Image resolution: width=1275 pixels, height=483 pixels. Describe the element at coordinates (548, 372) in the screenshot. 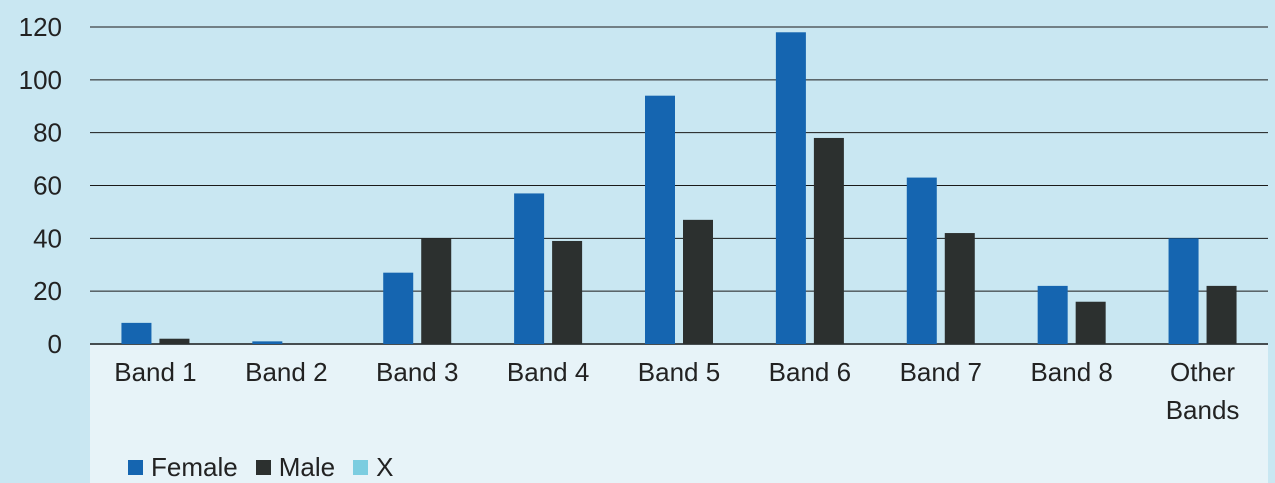

I see `x-category-label-4: Band 4` at that location.